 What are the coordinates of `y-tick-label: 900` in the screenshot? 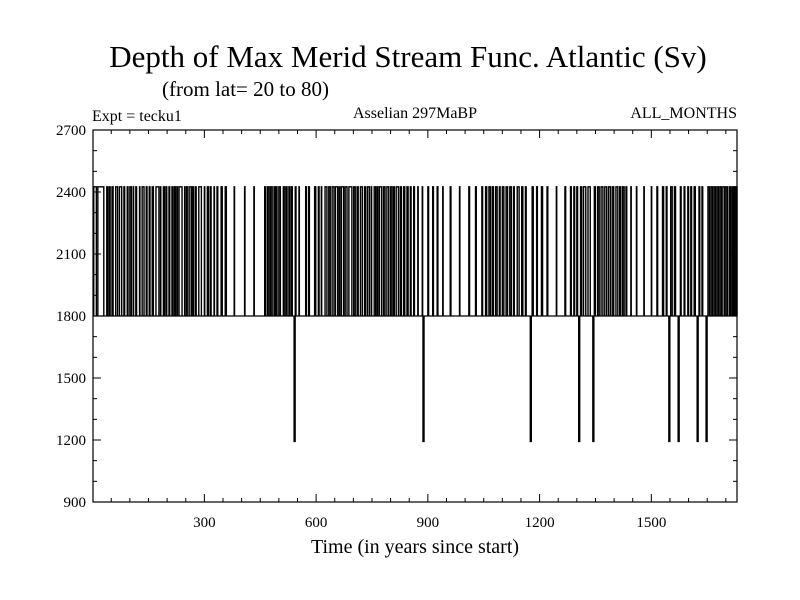 It's located at (75, 503).